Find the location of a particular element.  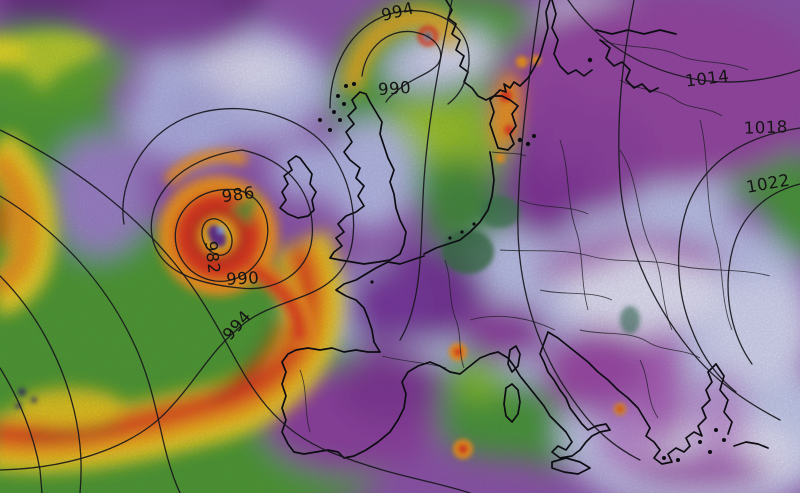

coastline-gulf-of-finland is located at coordinates (636, 32).